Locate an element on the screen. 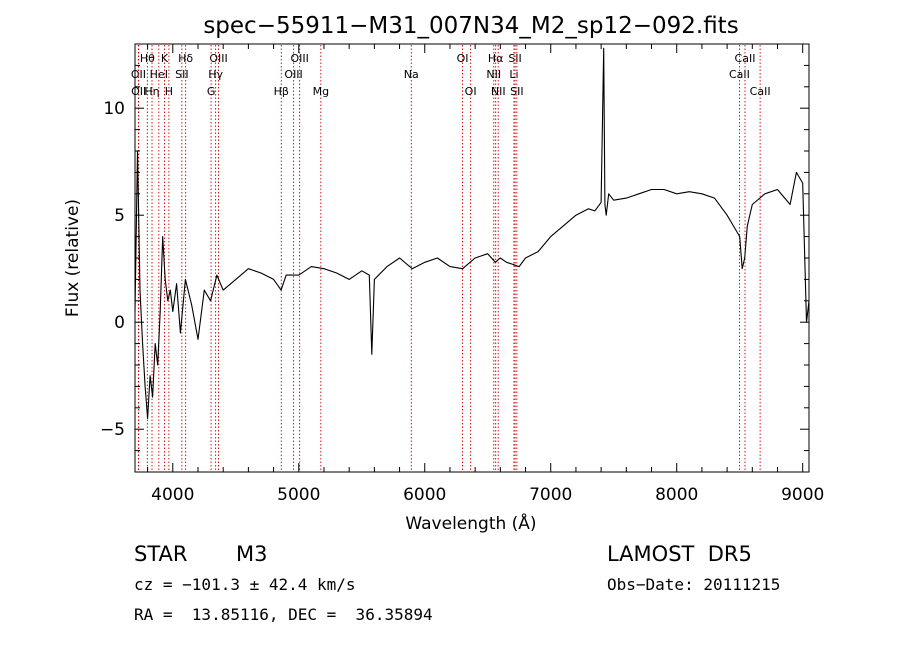 Image resolution: width=900 pixels, height=649 pixels. line-marker-label-26: CaII is located at coordinates (739, 74).